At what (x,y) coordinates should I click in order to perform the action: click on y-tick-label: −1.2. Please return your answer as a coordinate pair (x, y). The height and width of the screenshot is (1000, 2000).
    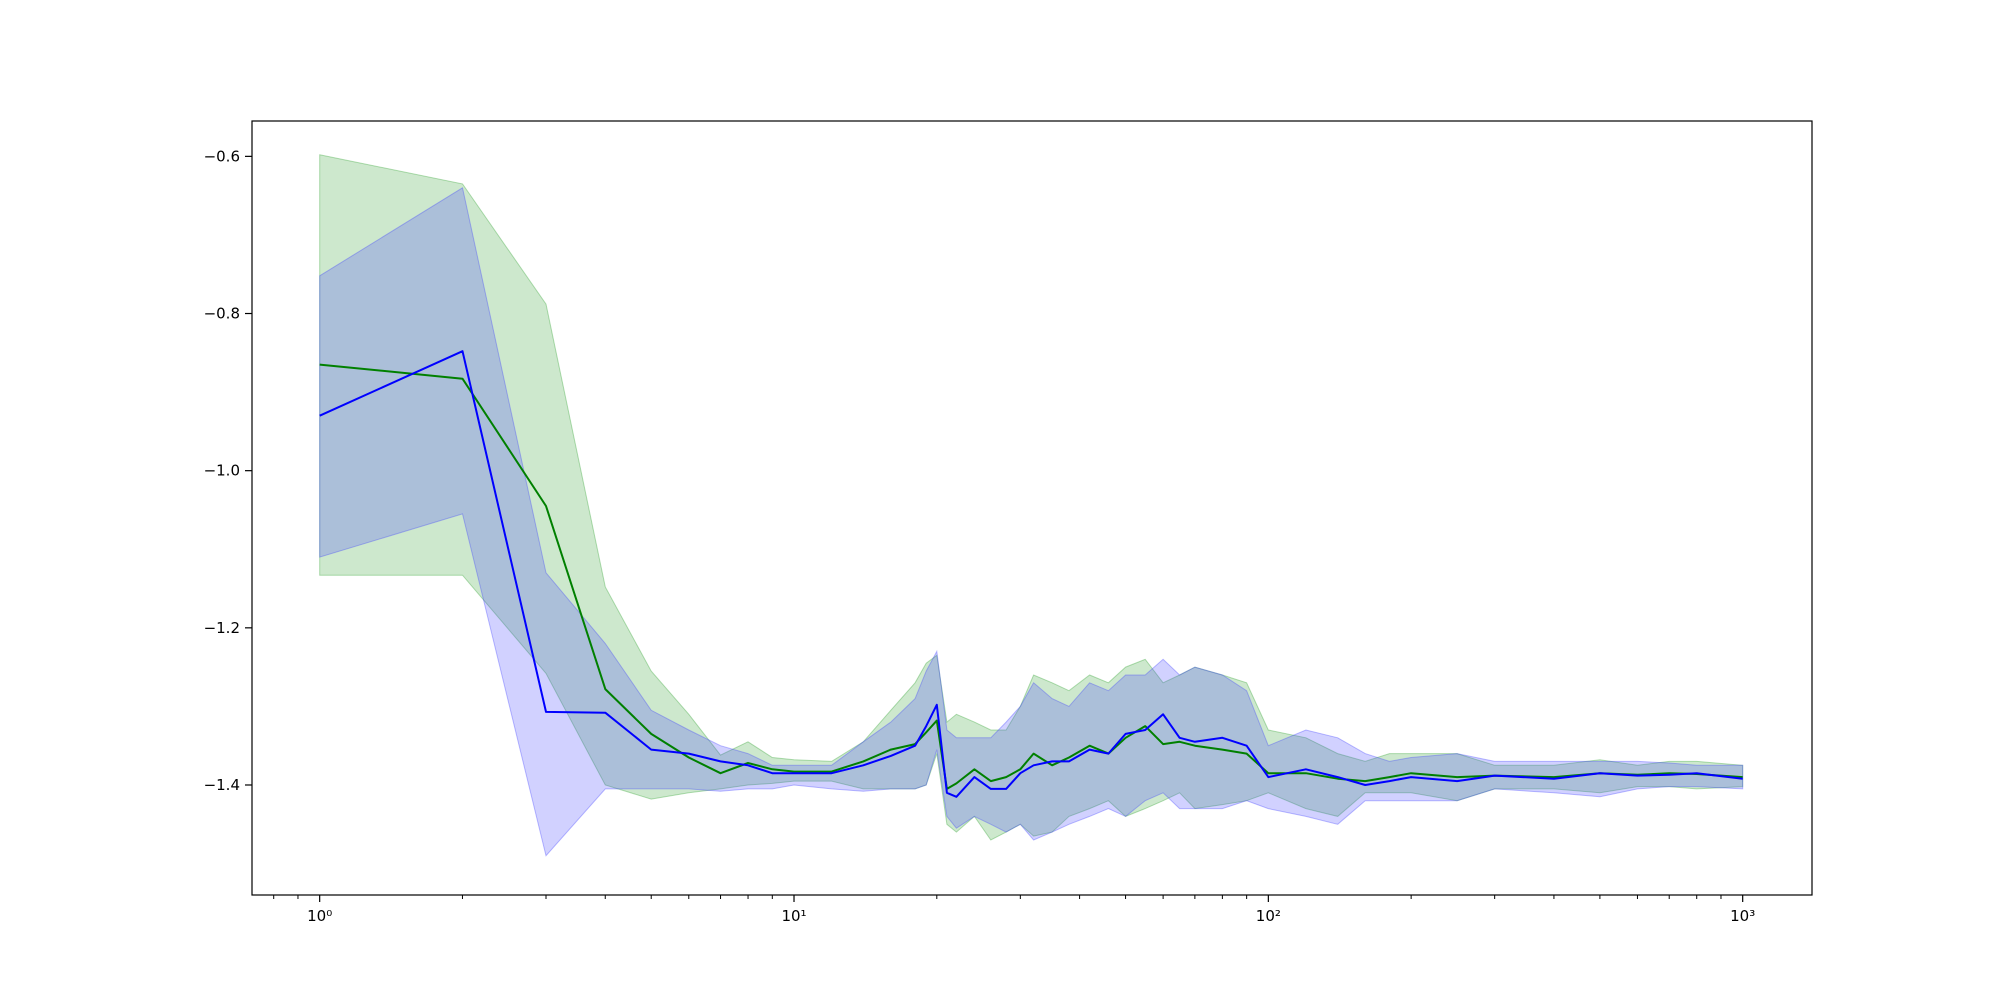
    Looking at the image, I should click on (222, 628).